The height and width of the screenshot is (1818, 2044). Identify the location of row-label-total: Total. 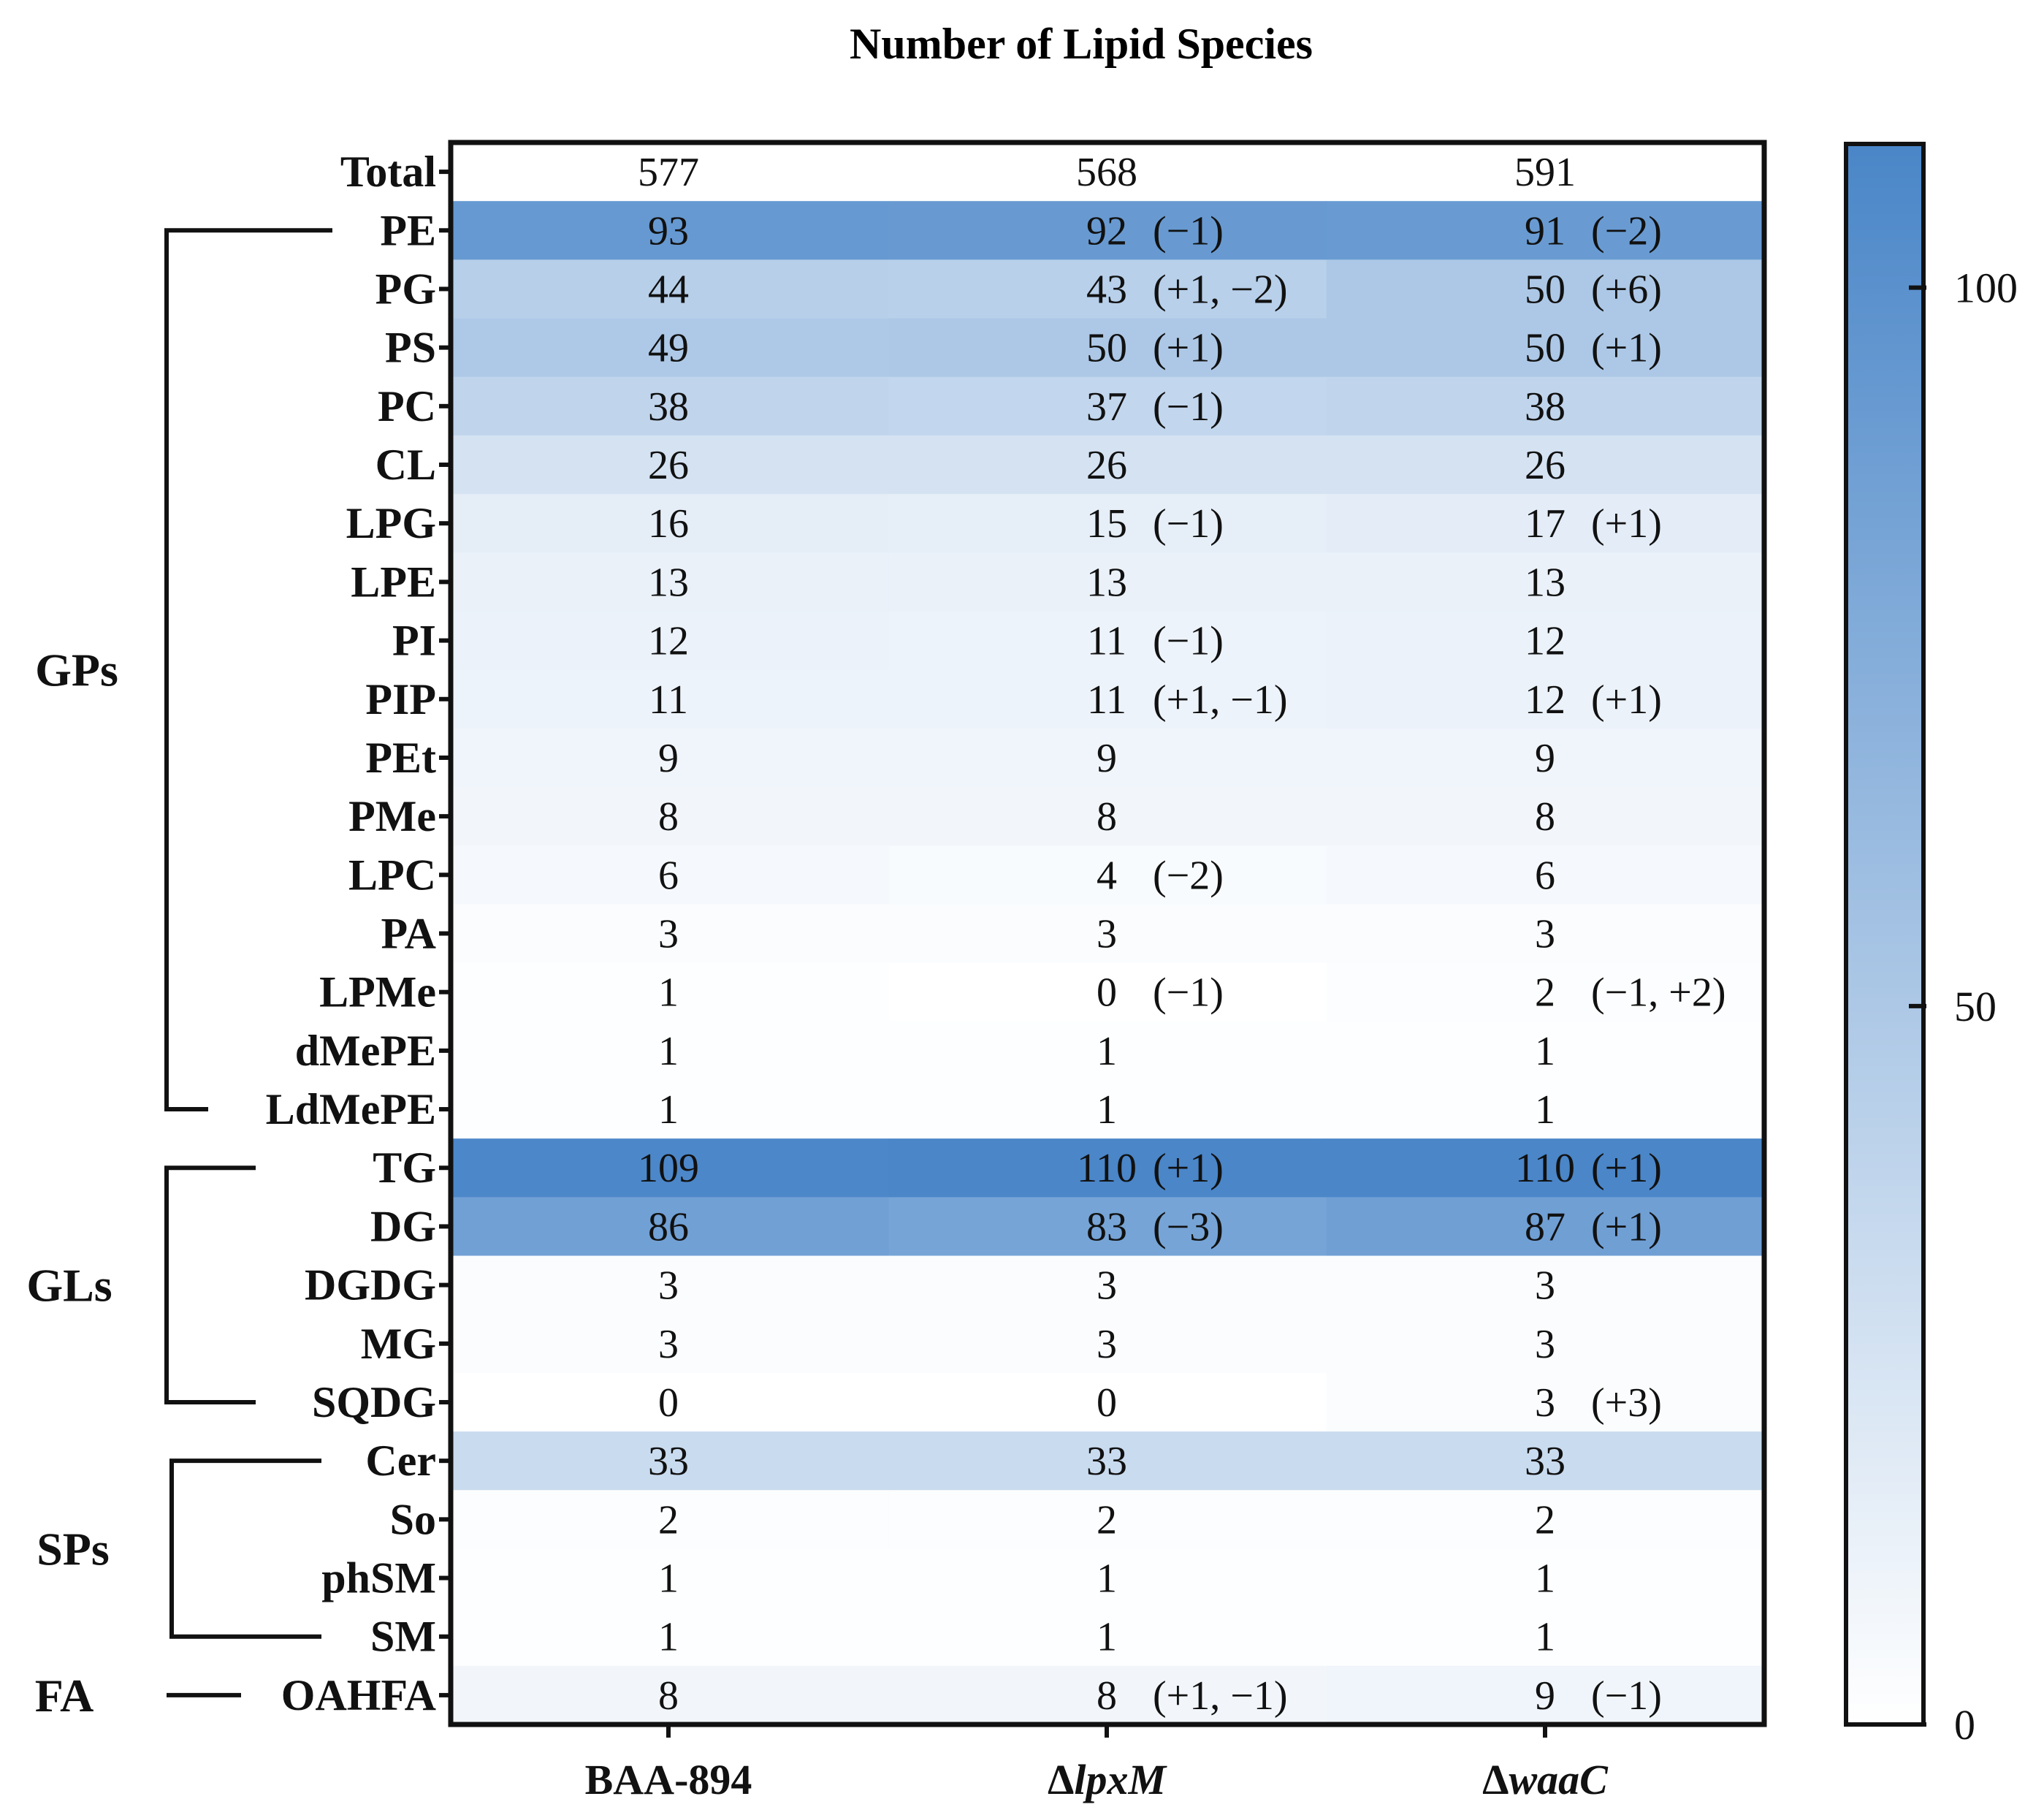
(388, 172).